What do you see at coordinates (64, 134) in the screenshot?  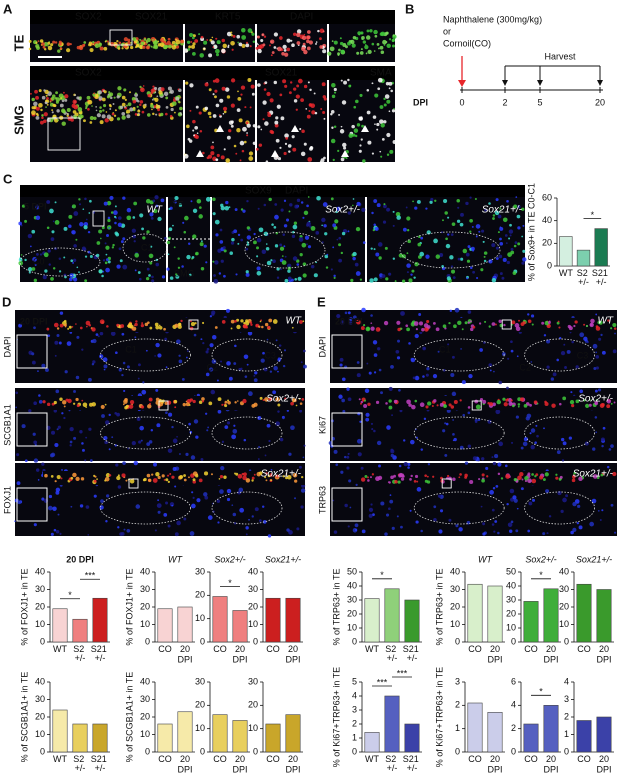 I see `inset-box` at bounding box center [64, 134].